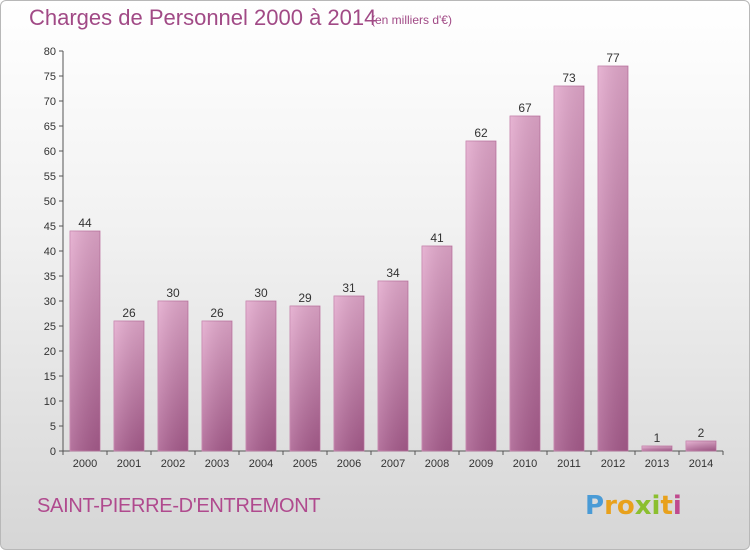 The height and width of the screenshot is (550, 750). Describe the element at coordinates (625, 506) in the screenshot. I see `logo-letter: o` at that location.